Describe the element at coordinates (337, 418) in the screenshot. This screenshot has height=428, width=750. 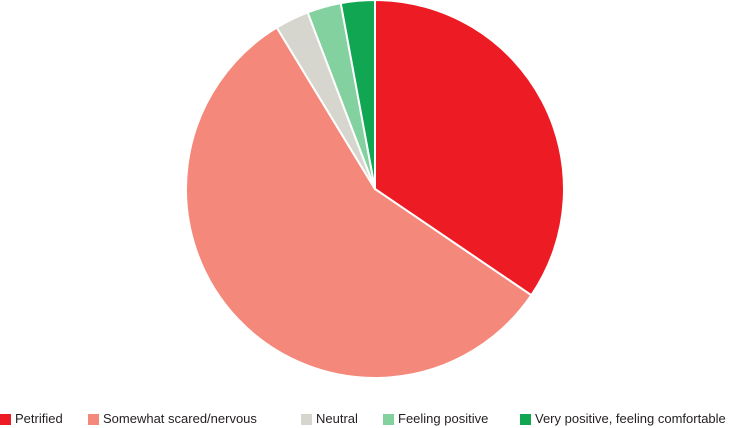
I see `legend-label: Neutral` at that location.